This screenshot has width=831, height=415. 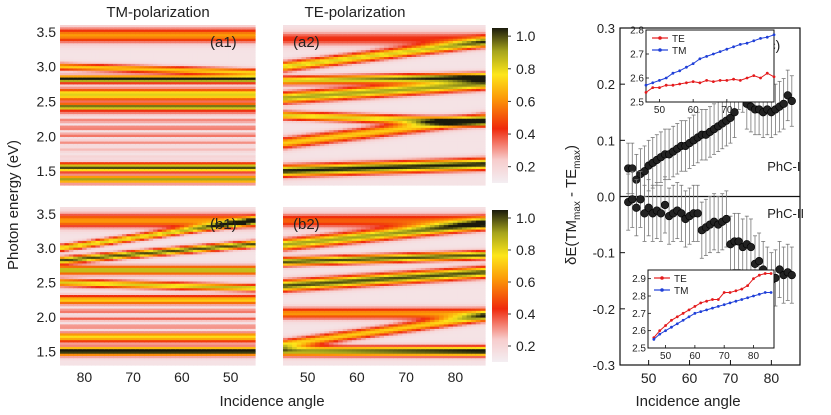 I want to click on x-axis-label-right: Incidence angle, so click(x=687, y=401).